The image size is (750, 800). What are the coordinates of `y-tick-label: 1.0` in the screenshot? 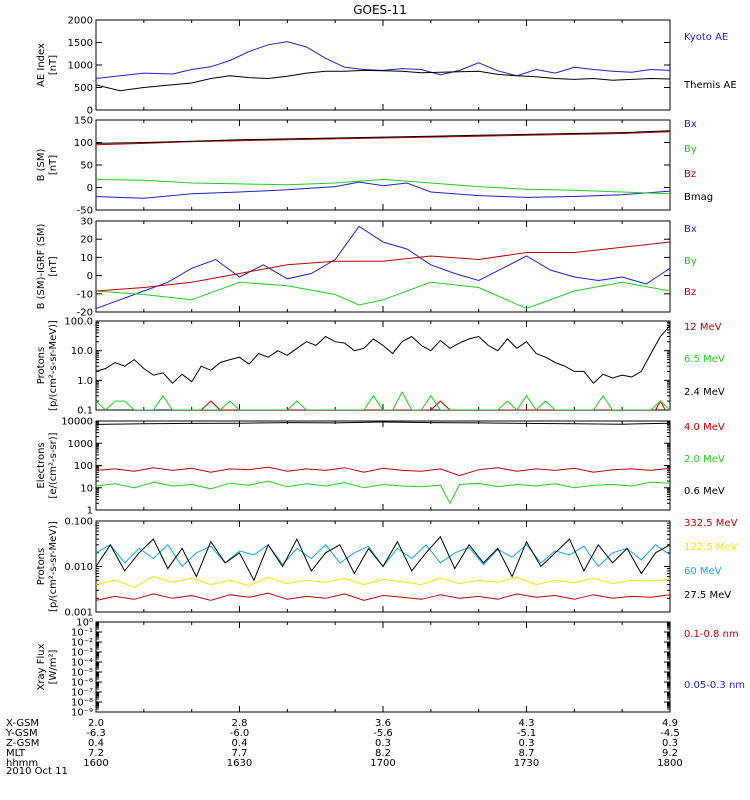 It's located at (85, 381).